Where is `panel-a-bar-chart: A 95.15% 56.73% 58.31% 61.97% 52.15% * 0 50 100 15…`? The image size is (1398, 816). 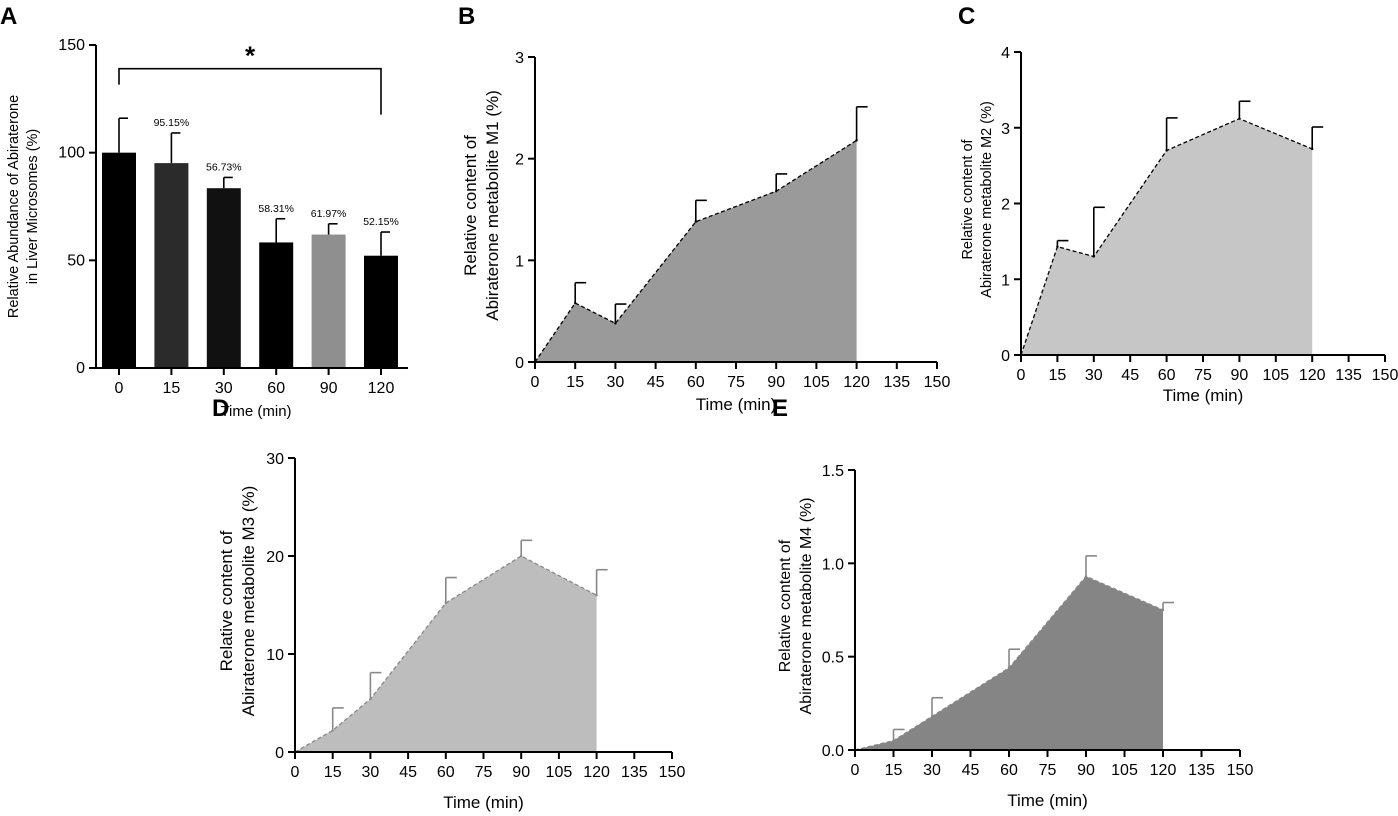
panel-a-bar-chart: A 95.15% 56.73% 58.31% 61.97% 52.15% * 0 50 100 15… is located at coordinates (204, 211).